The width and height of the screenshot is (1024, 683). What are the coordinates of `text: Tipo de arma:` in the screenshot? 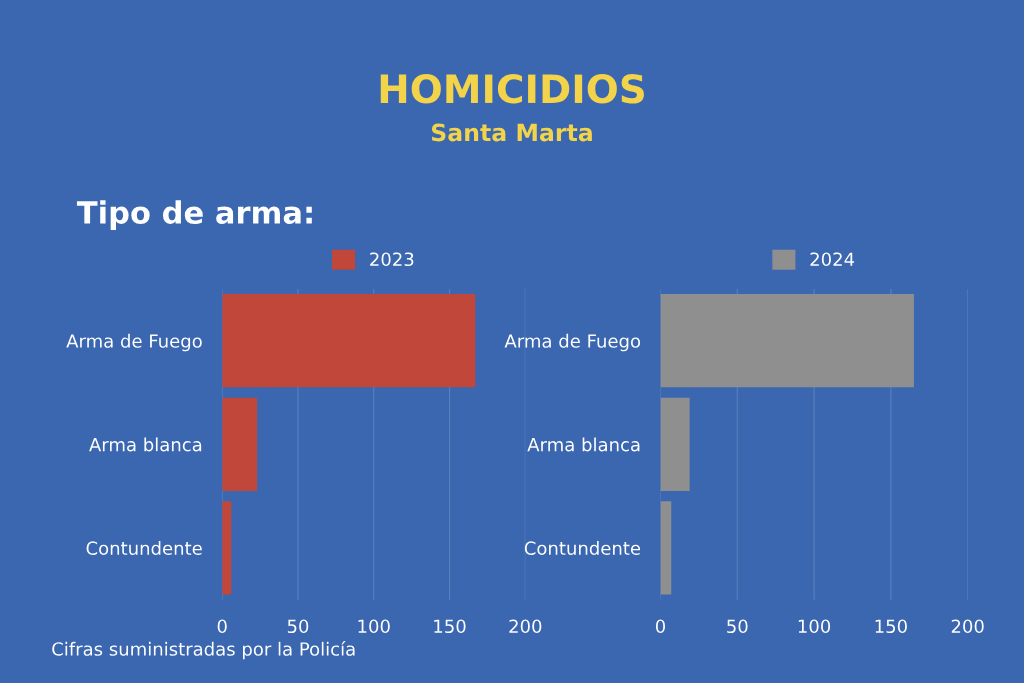 It's located at (194, 215).